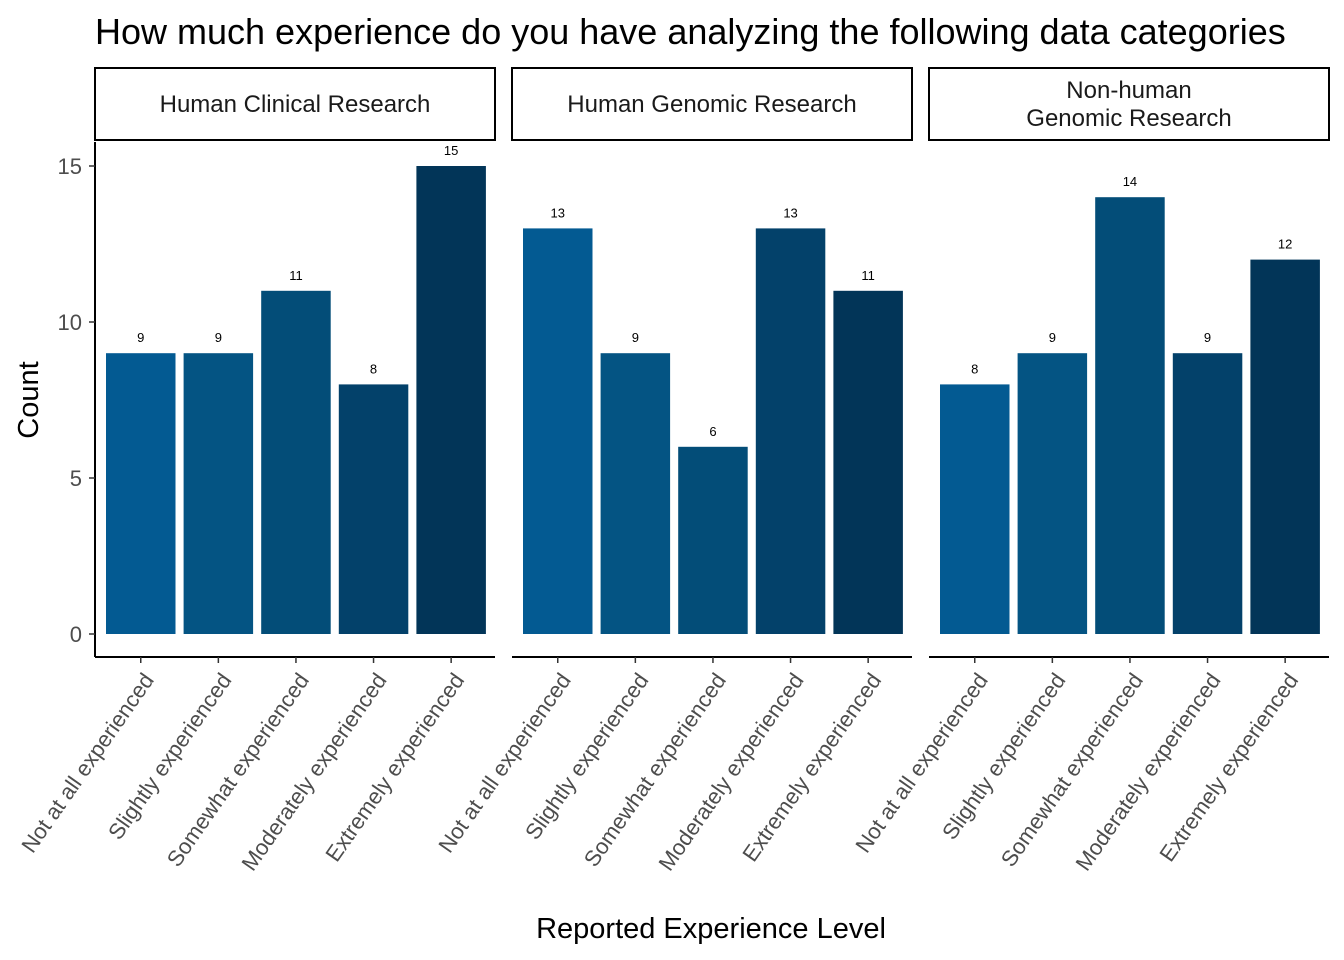  What do you see at coordinates (1228, 768) in the screenshot?
I see `x-tick-label: Extremely experienced` at bounding box center [1228, 768].